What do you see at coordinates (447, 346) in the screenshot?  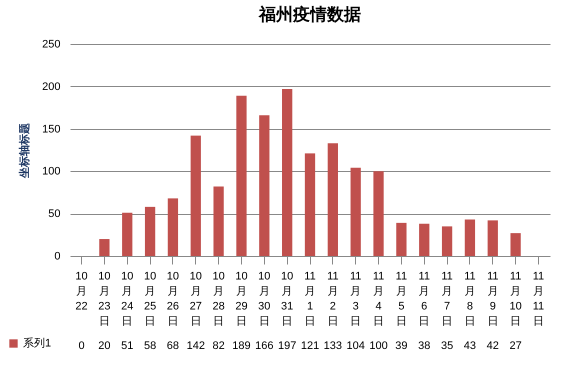 I see `data-label: 35` at bounding box center [447, 346].